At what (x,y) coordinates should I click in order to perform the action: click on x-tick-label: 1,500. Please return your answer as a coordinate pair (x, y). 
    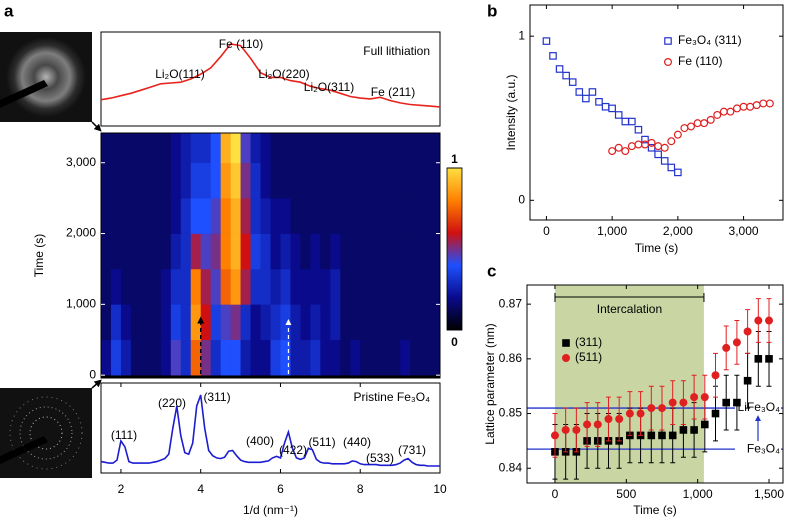
    Looking at the image, I should click on (769, 494).